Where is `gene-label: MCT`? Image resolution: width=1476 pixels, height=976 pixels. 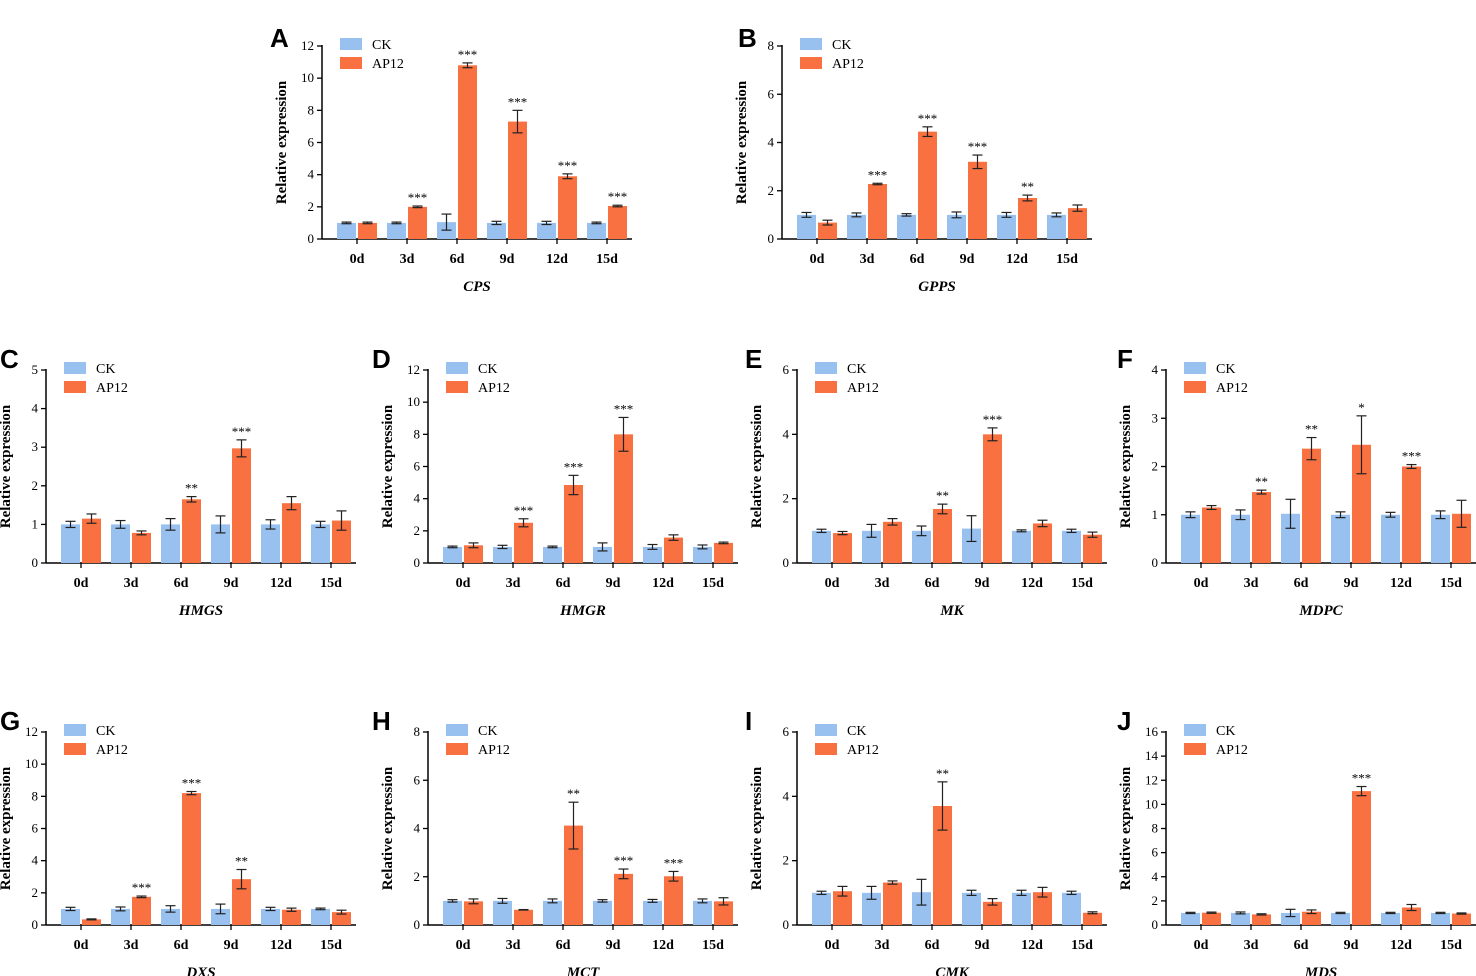
gene-label: MCT is located at coordinates (583, 970).